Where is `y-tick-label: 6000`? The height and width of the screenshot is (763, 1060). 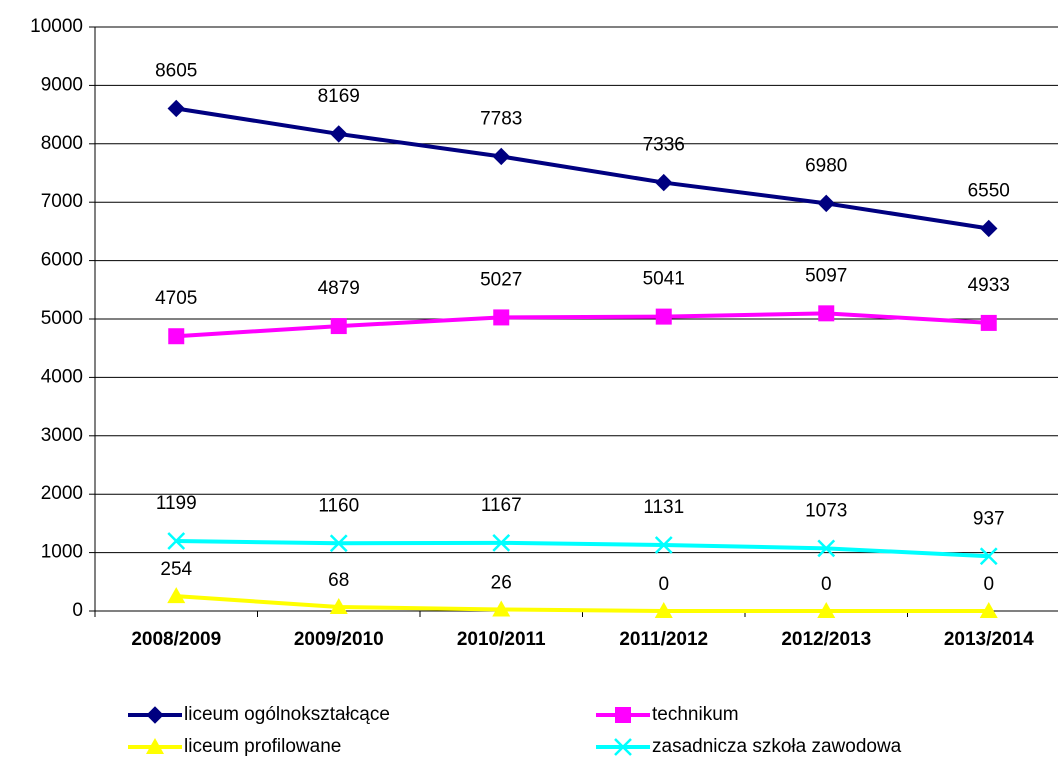
y-tick-label: 6000 is located at coordinates (62, 260).